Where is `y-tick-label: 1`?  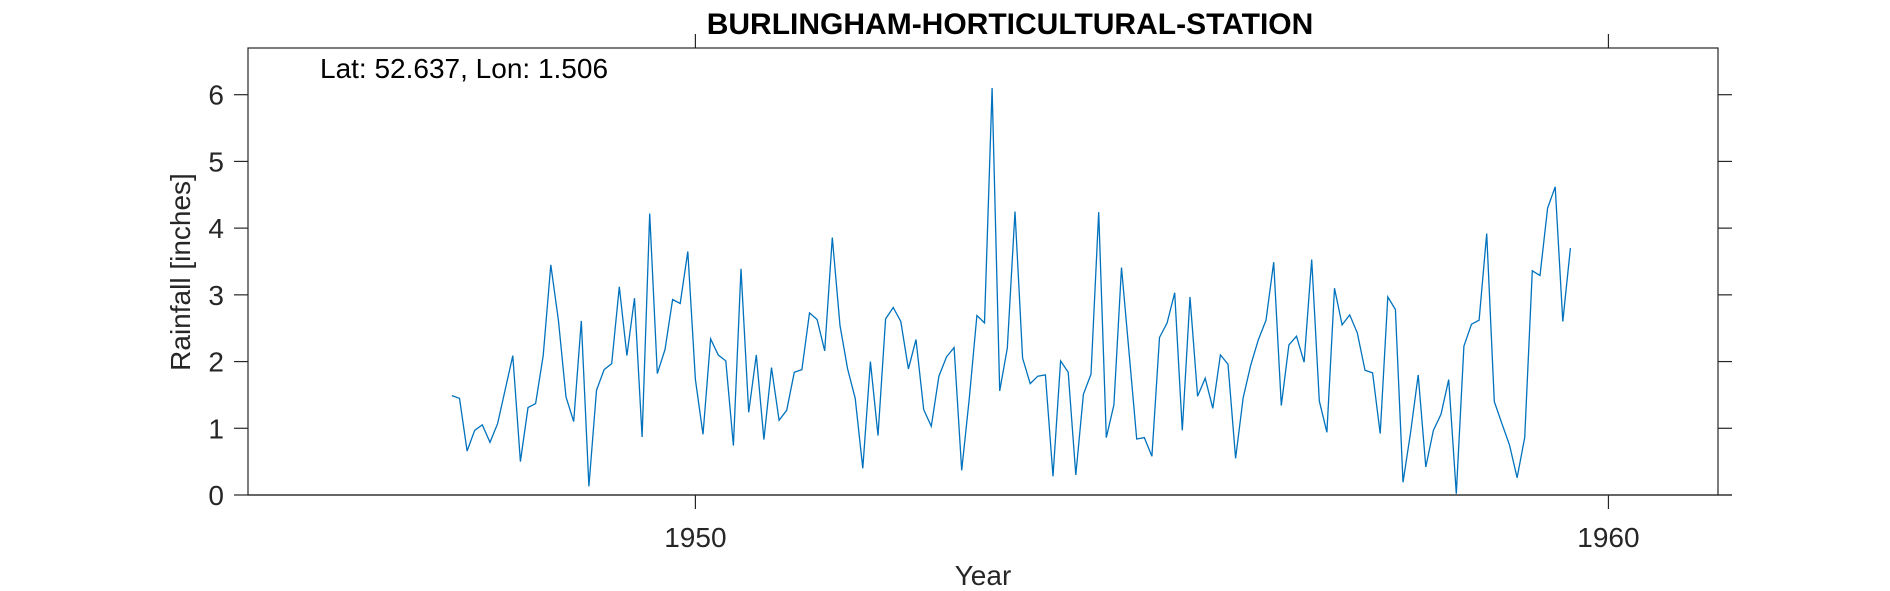
y-tick-label: 1 is located at coordinates (216, 428).